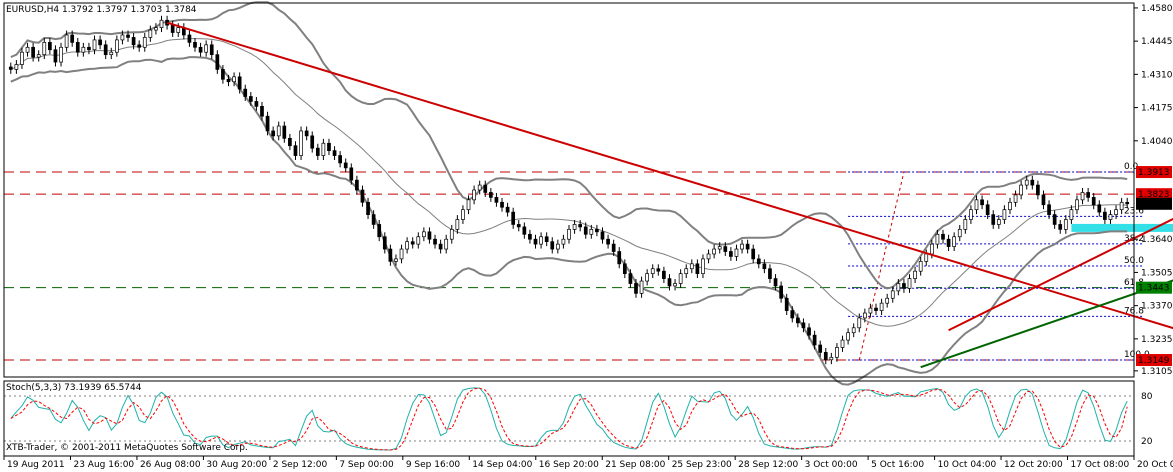 Image resolution: width=1173 pixels, height=472 pixels. Describe the element at coordinates (569, 465) in the screenshot. I see `time-tick-label: 16 Sep 20:00` at that location.